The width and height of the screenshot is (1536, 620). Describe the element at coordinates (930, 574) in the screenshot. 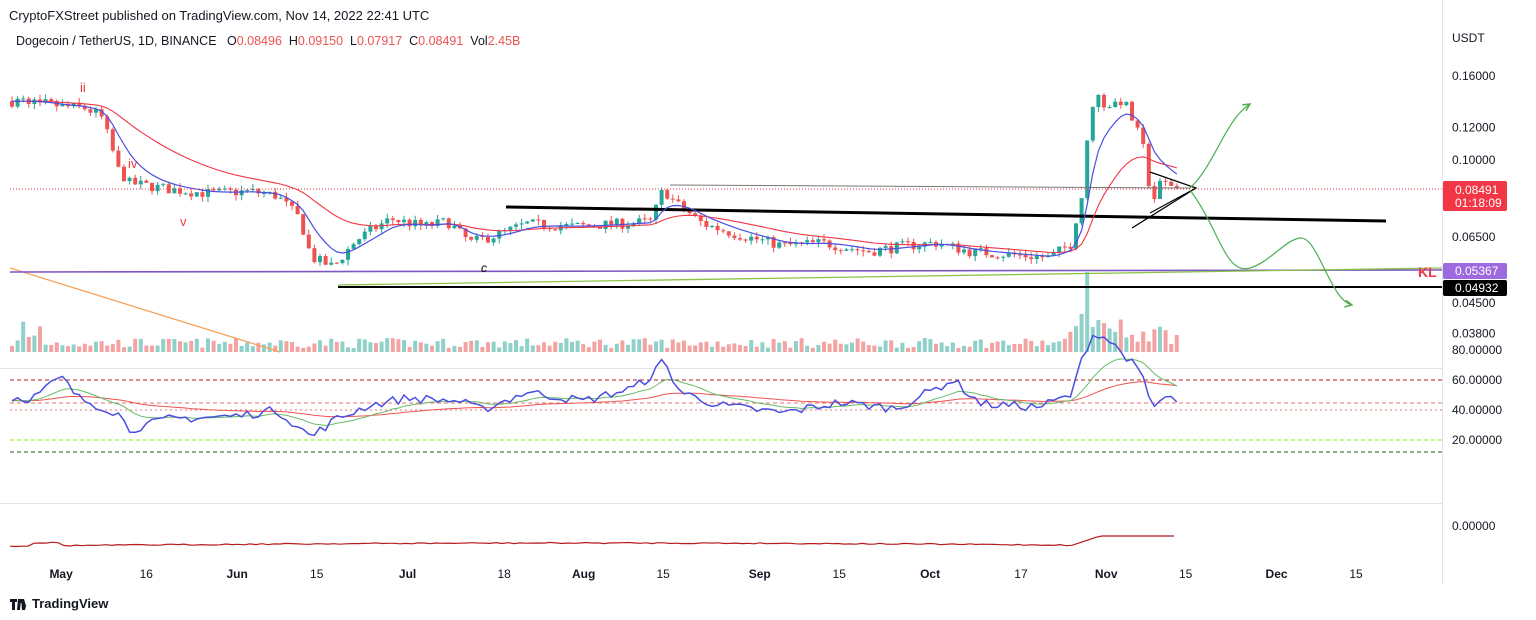

I see `time-tick-label: Oct` at that location.